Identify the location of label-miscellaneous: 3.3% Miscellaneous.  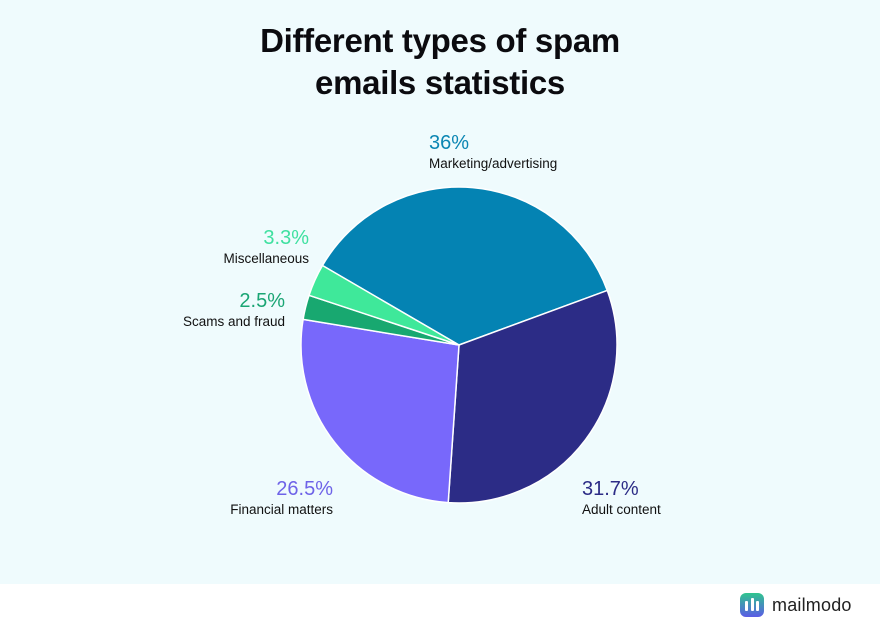
(266, 247).